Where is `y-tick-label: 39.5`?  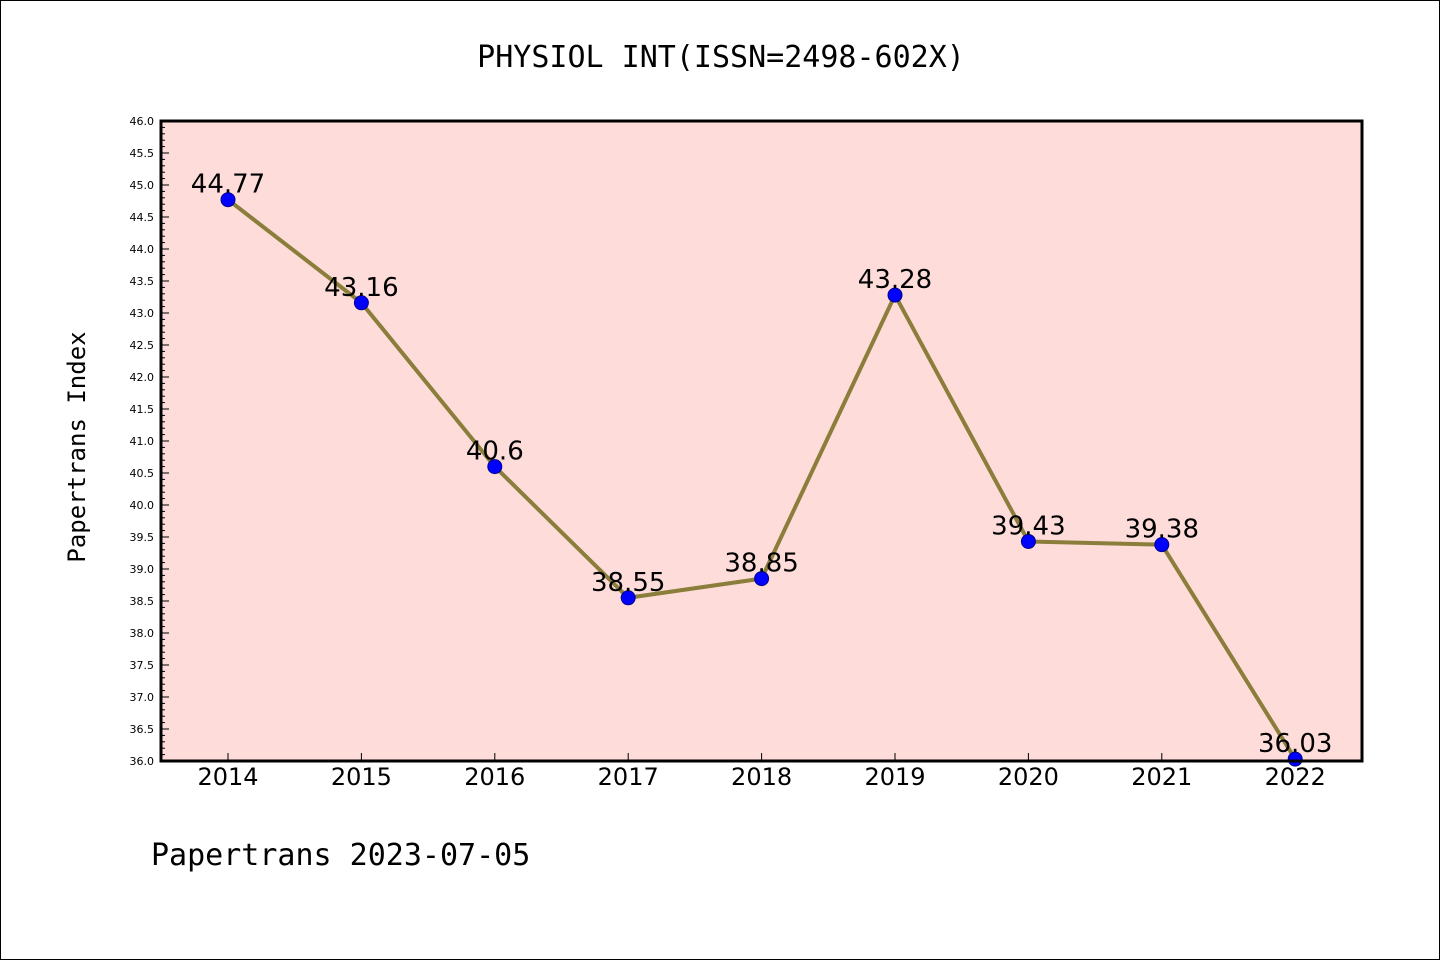 y-tick-label: 39.5 is located at coordinates (142, 537).